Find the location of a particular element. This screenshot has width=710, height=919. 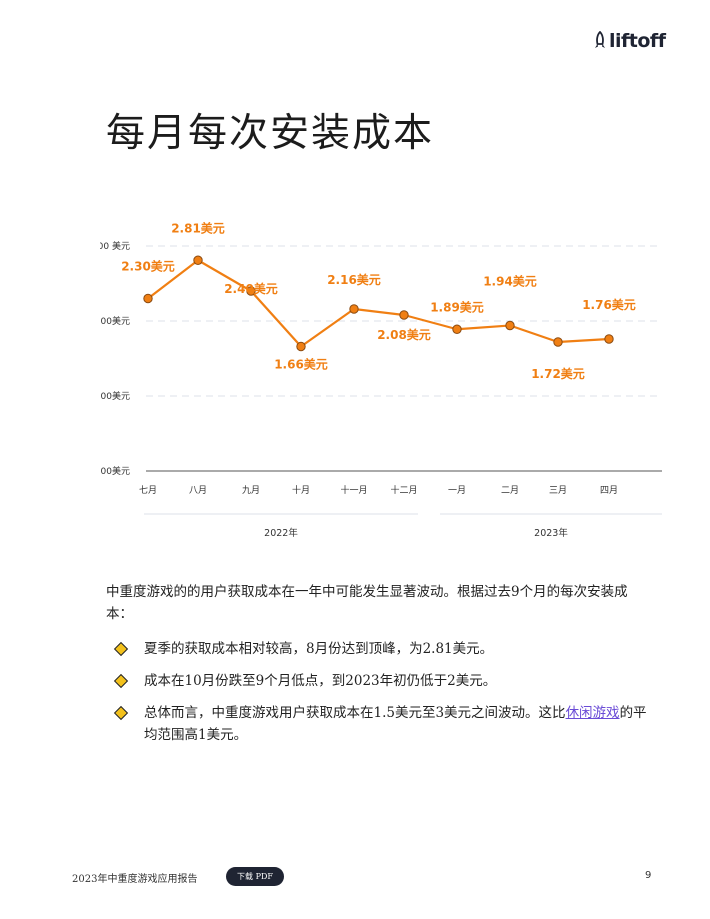

y-tick-label: 1.00美元 is located at coordinates (115, 396).